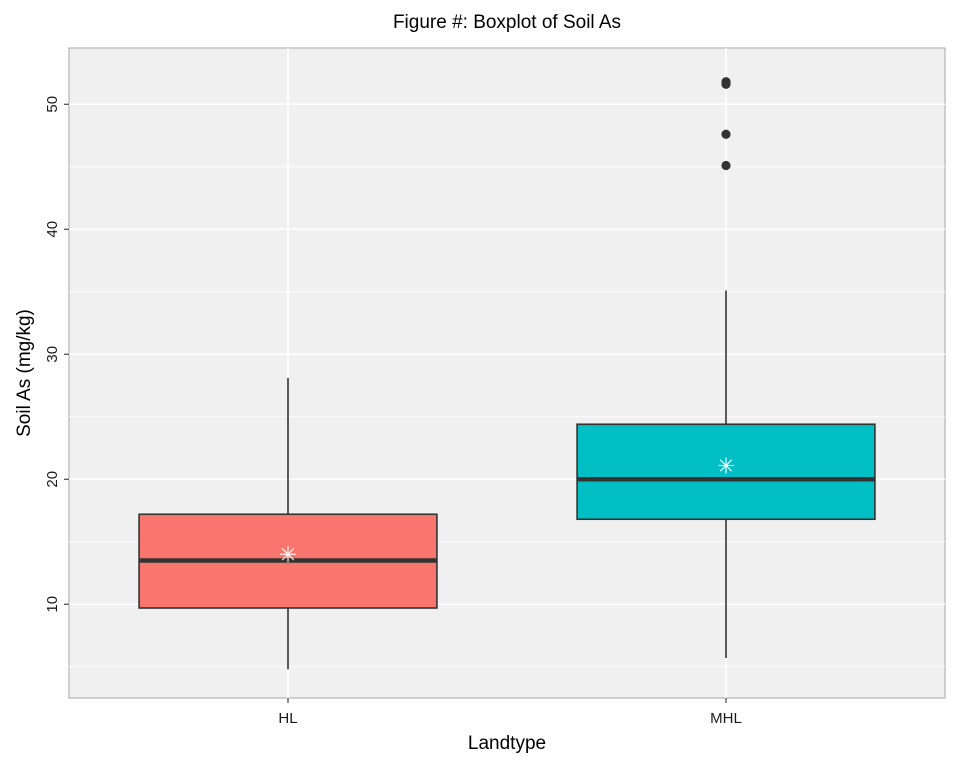  Describe the element at coordinates (287, 718) in the screenshot. I see `x-tick-label: HL` at that location.